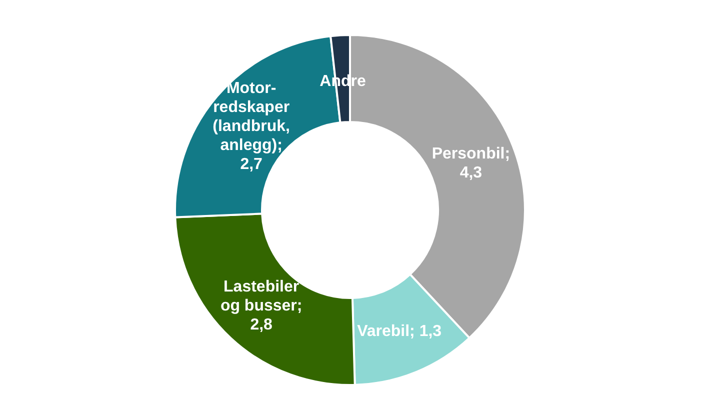 This screenshot has width=710, height=416. I want to click on slice-label: Motor-redskaper (landbruk, anlegg); 2,7, so click(251, 126).